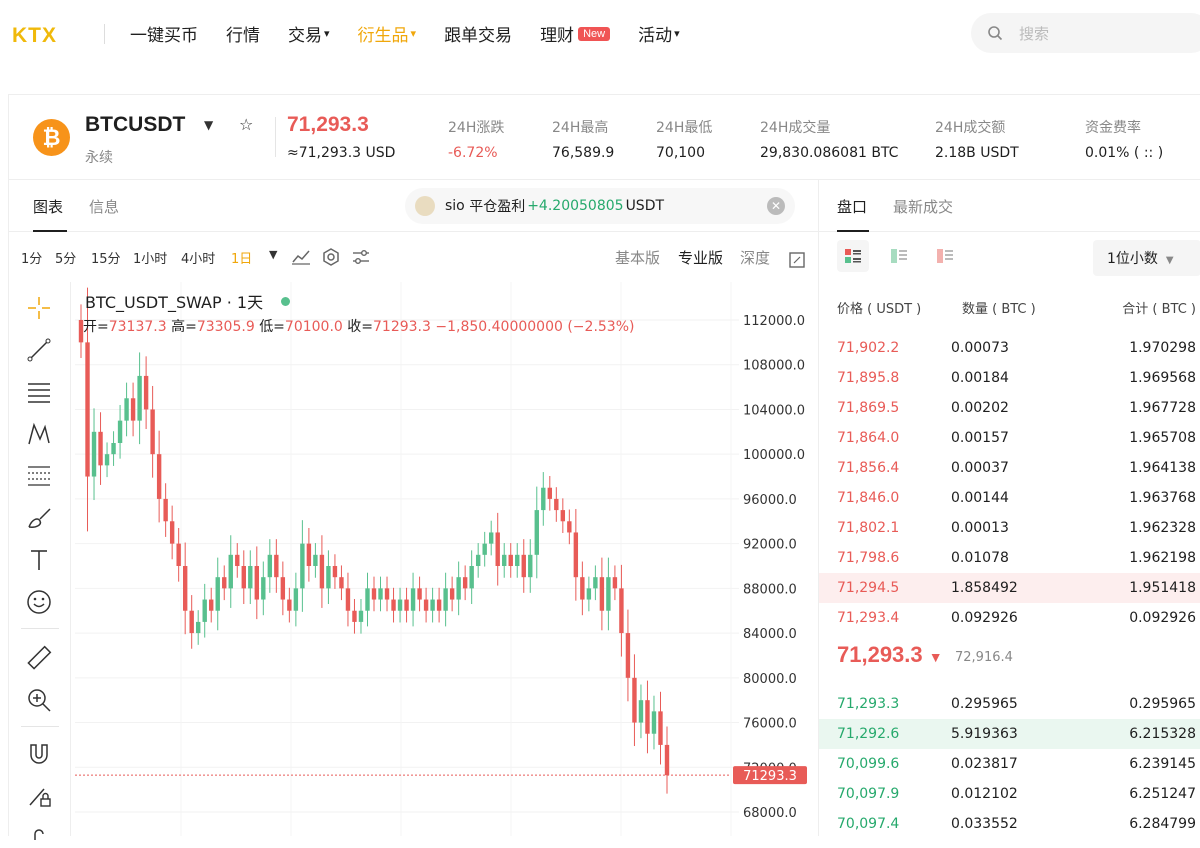 The height and width of the screenshot is (848, 1200). I want to click on depth-toggle: 深度, so click(755, 258).